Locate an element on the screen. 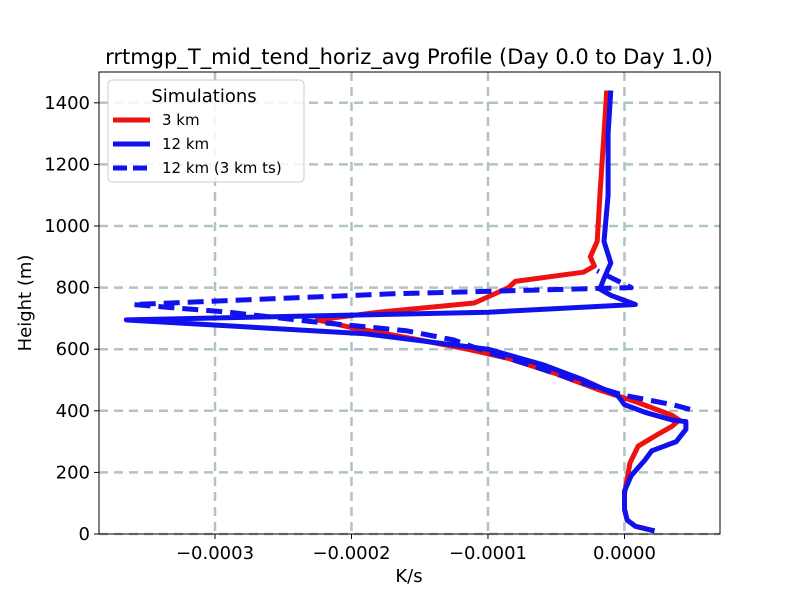 The width and height of the screenshot is (800, 600). y-tick-label: 200 is located at coordinates (73, 472).